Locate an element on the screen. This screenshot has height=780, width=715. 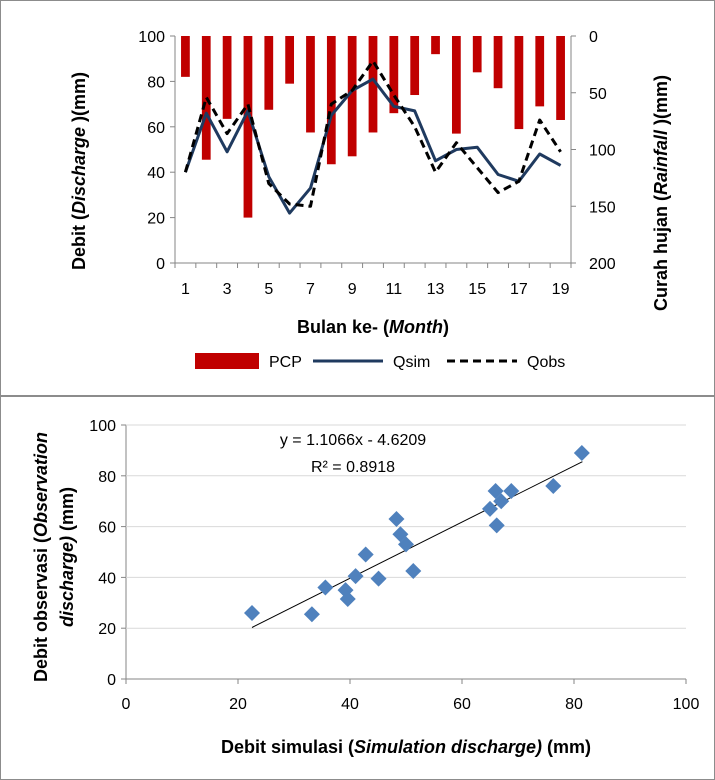
x-tick-label: 80 is located at coordinates (574, 704).